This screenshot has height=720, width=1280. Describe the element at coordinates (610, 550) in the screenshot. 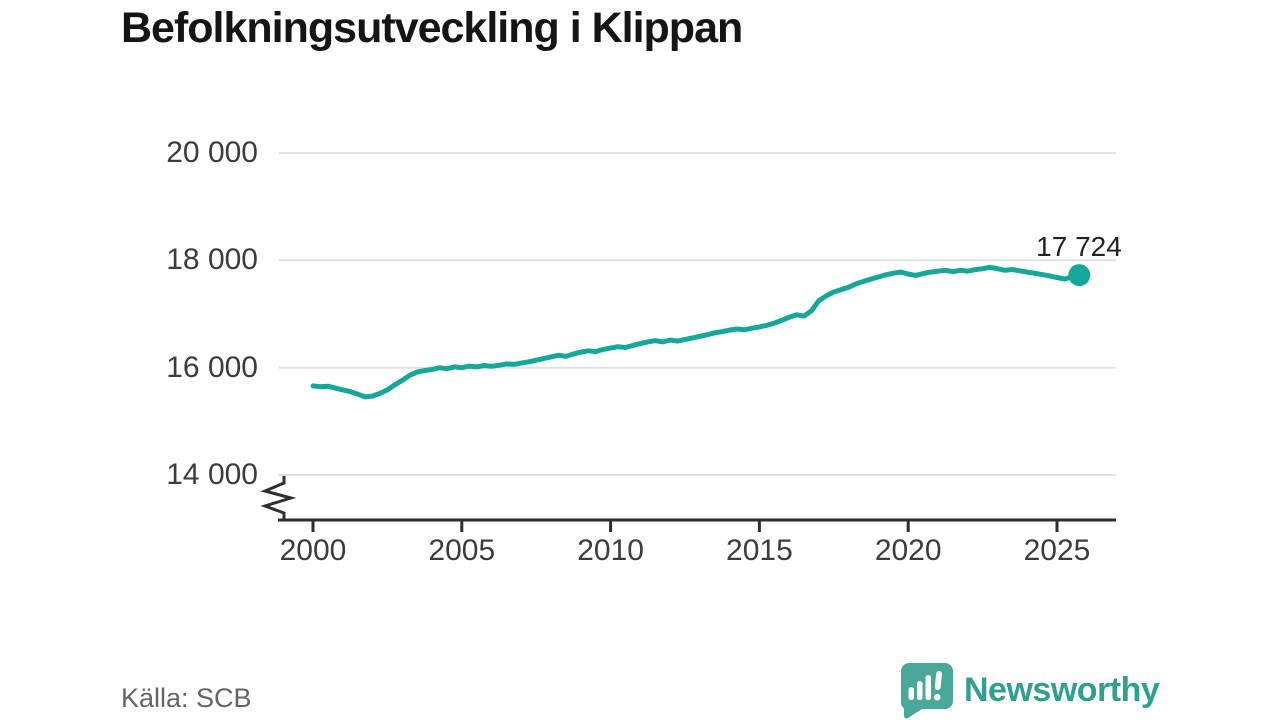

I see `x-tick-label-2010: 2010` at that location.